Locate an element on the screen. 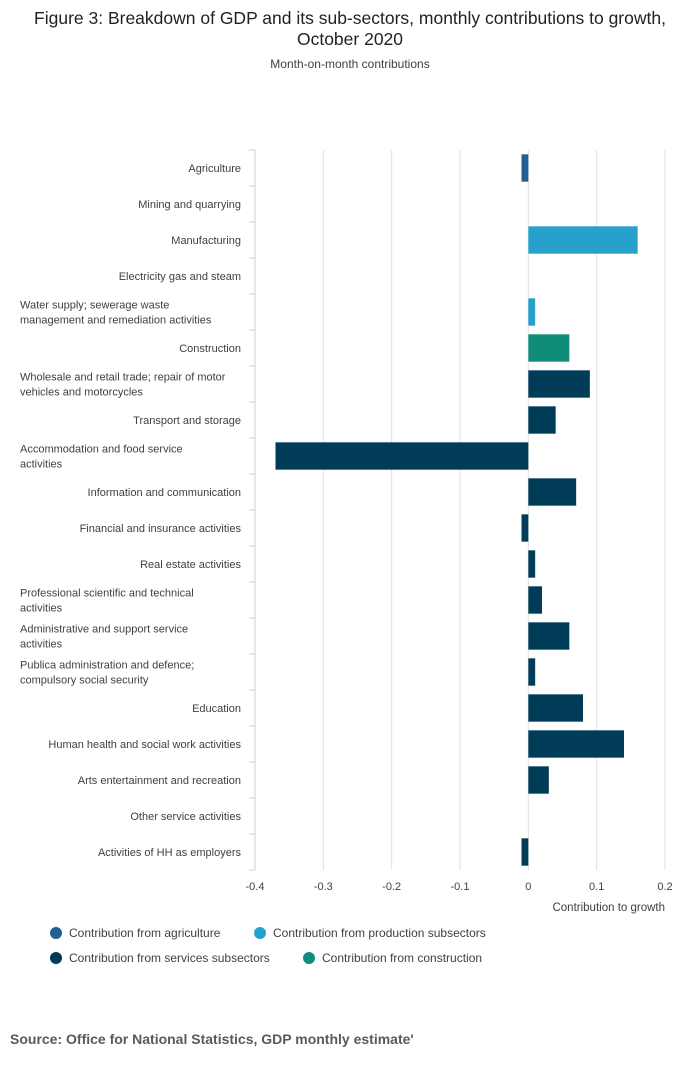 The width and height of the screenshot is (700, 1067). x-tick-label-2: -0.2 is located at coordinates (391, 887).